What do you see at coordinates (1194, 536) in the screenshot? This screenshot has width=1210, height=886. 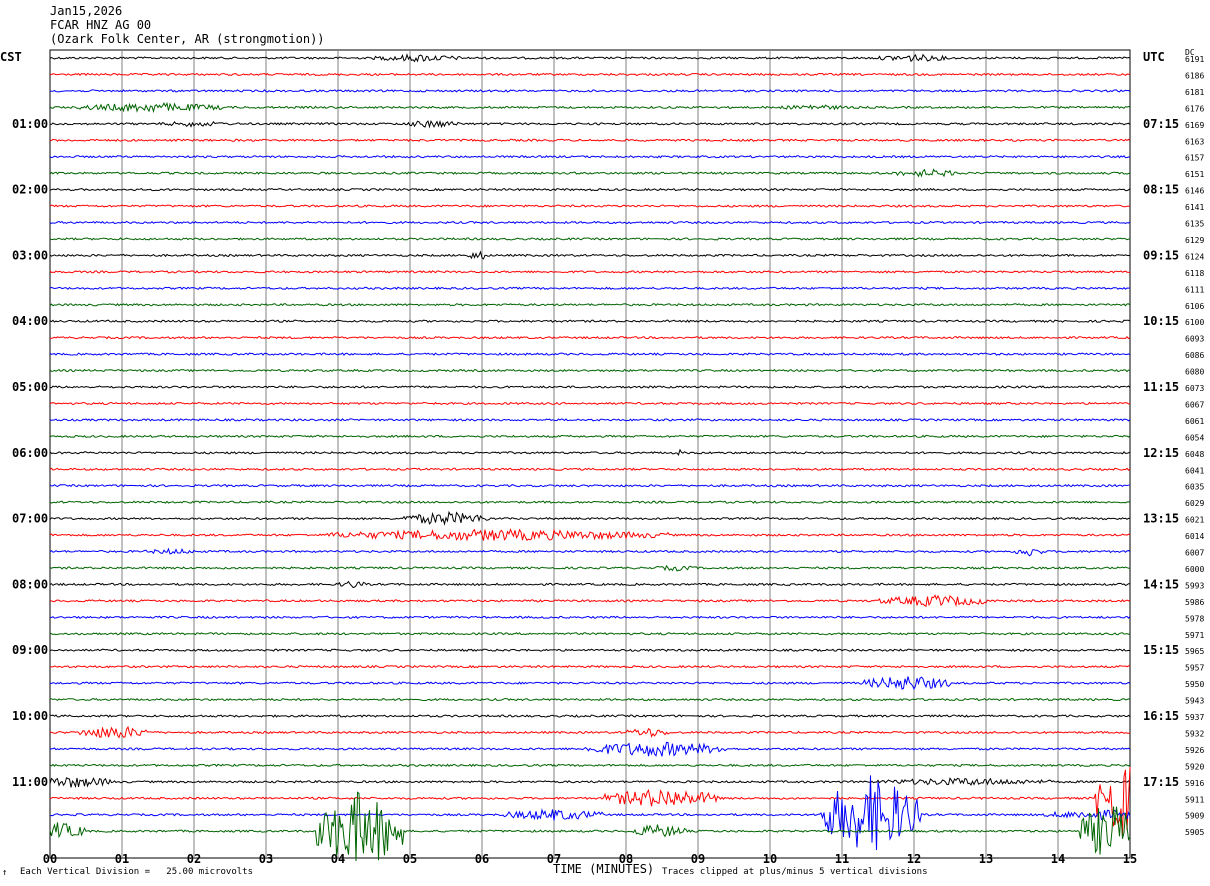 I see `dc-value: 6014` at bounding box center [1194, 536].